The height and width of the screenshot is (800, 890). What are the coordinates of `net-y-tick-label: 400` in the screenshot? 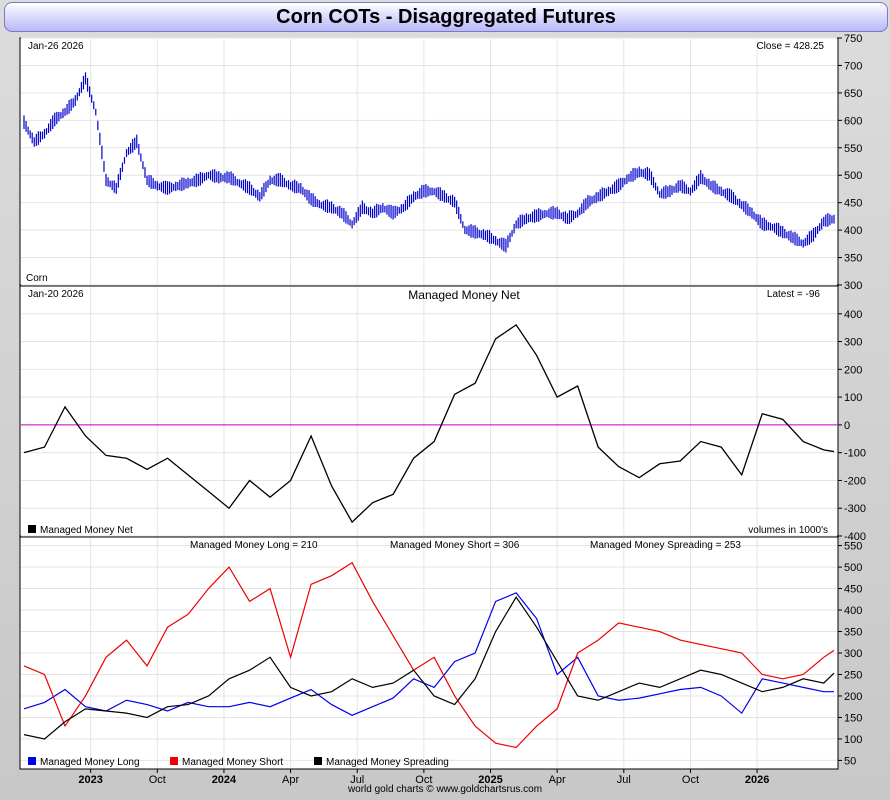 It's located at (853, 315).